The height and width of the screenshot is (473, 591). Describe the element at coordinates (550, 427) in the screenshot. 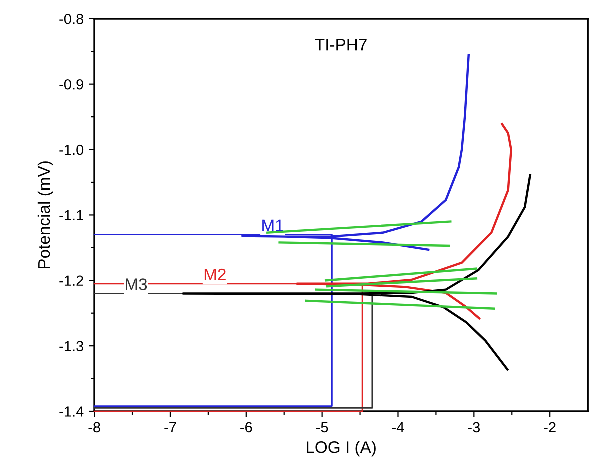

I see `x-tick-label: -2` at that location.